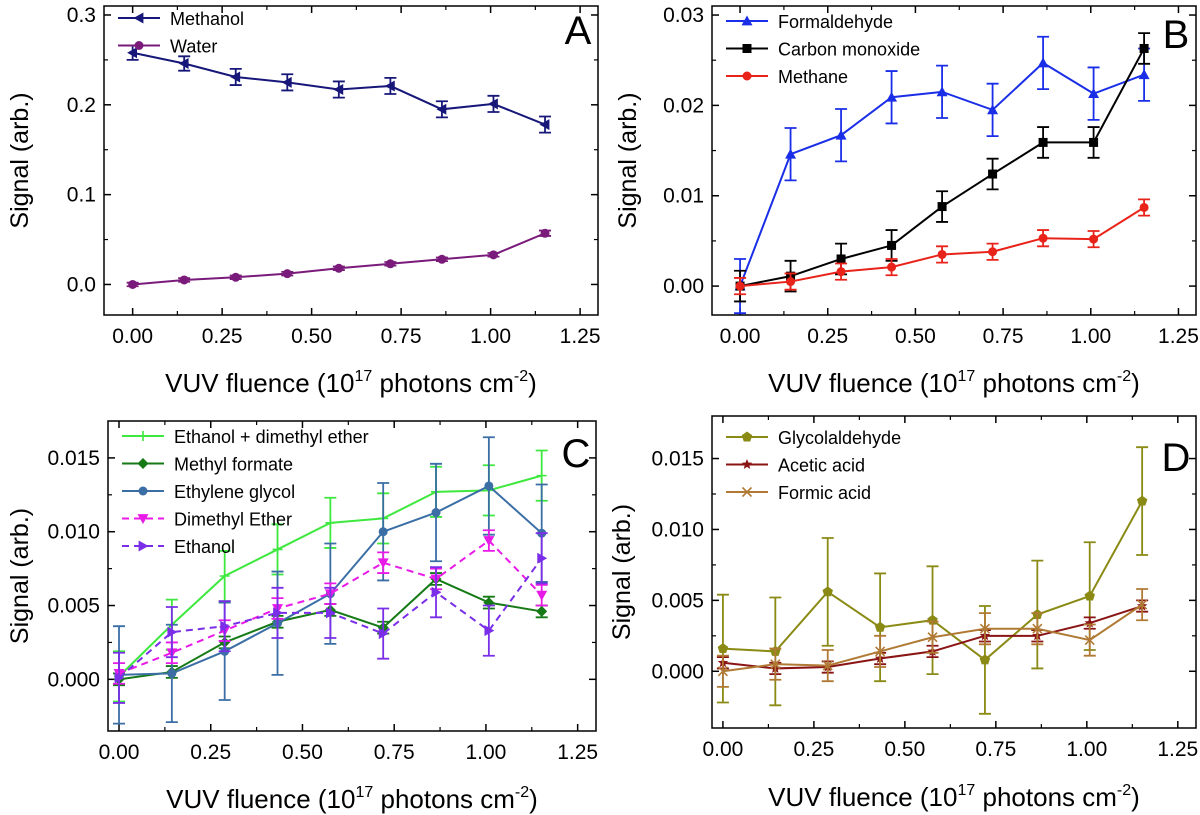  What do you see at coordinates (193, 47) in the screenshot?
I see `legend-label: Water` at bounding box center [193, 47].